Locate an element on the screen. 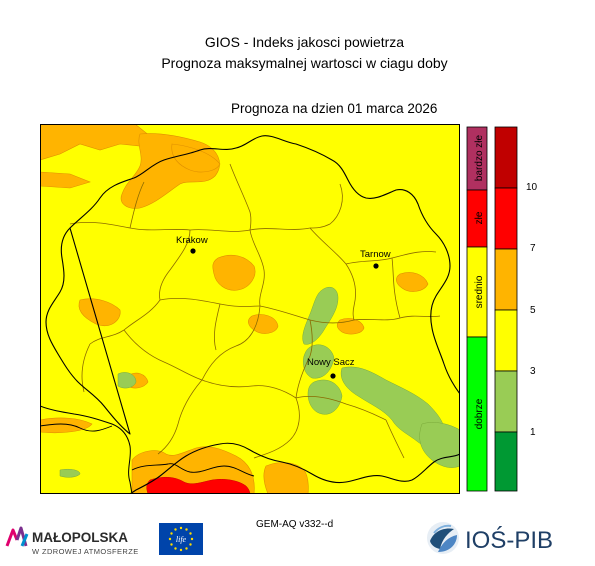 This screenshot has height=566, width=595. city-label: Krakow is located at coordinates (192, 240).